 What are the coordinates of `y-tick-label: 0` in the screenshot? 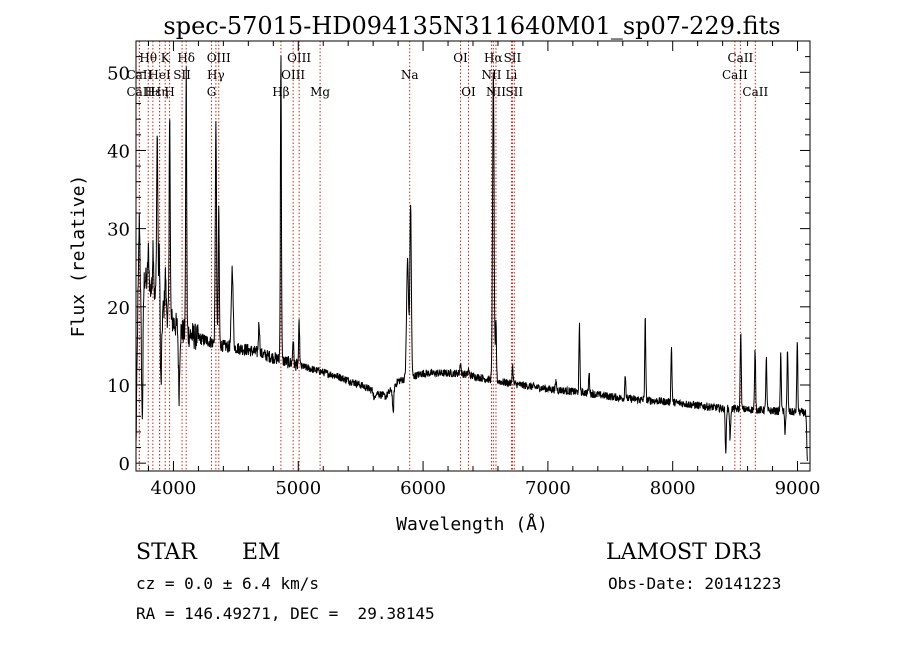 It's located at (124, 464).